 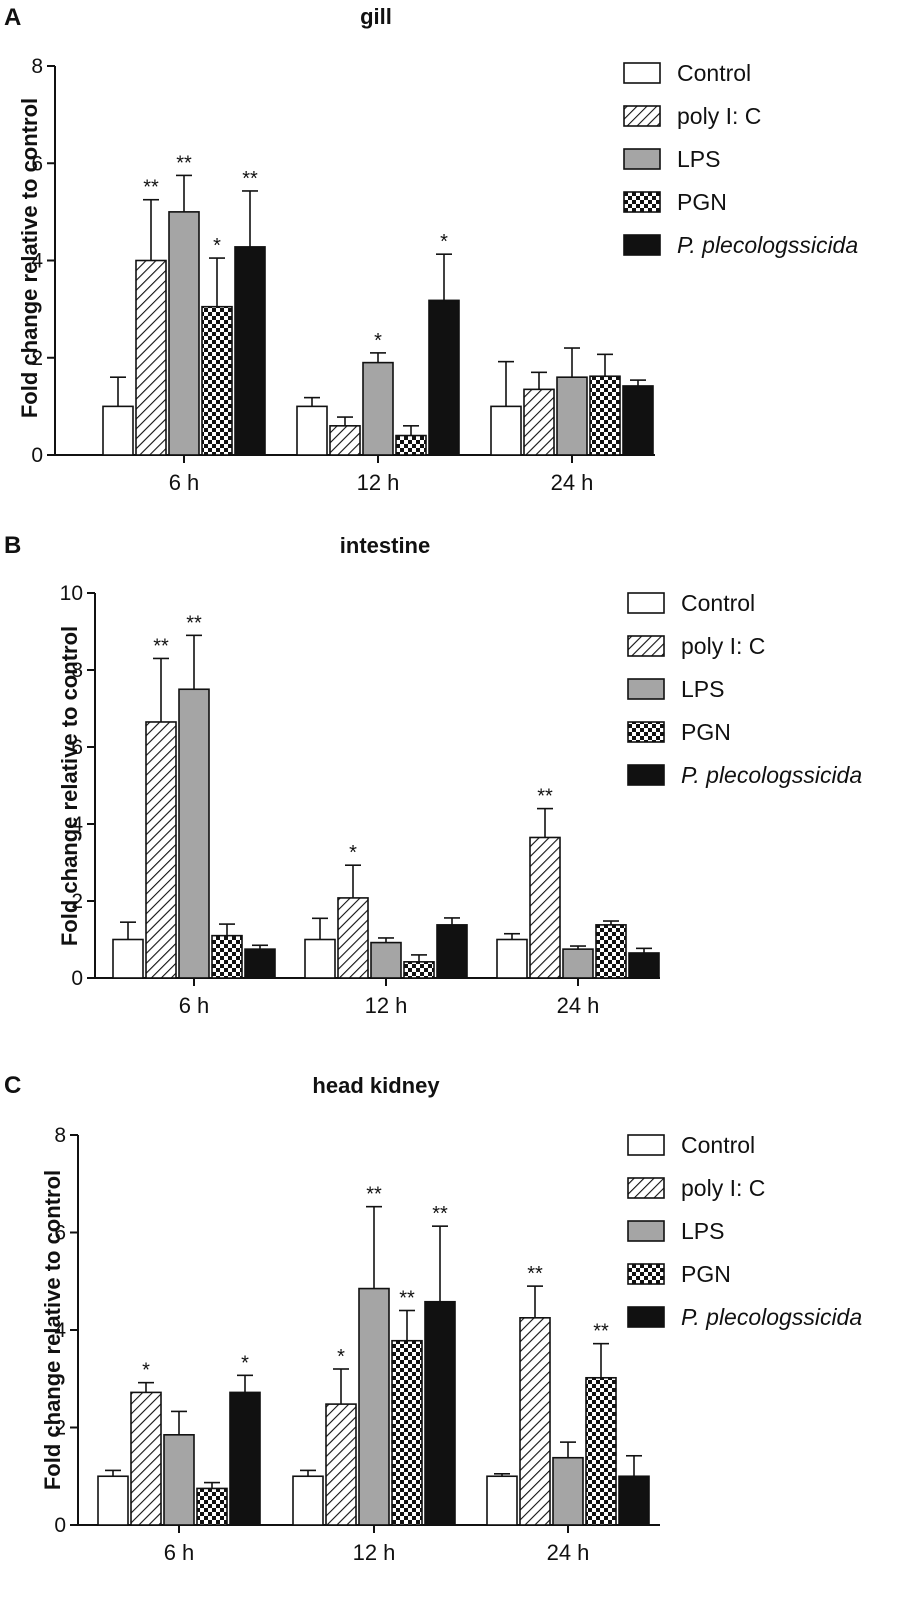 What do you see at coordinates (184, 482) in the screenshot?
I see `x-tick-label: 6 h` at bounding box center [184, 482].